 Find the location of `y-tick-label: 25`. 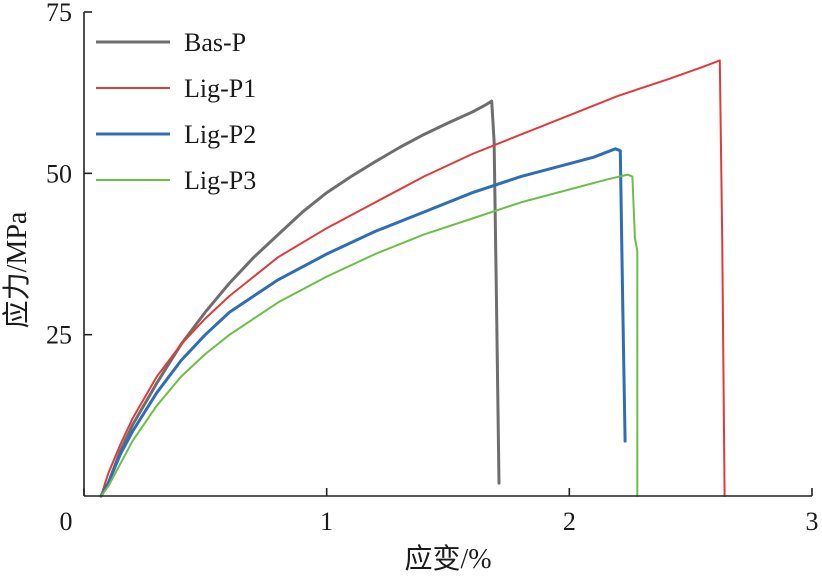

y-tick-label: 25 is located at coordinates (59, 335).